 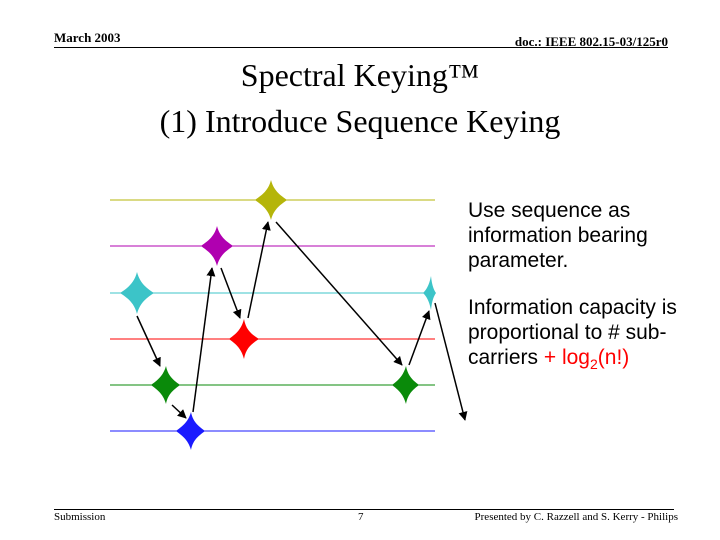 What do you see at coordinates (360, 121) in the screenshot?
I see `slide-title-line2: (1) Introduce Sequence Keying` at bounding box center [360, 121].